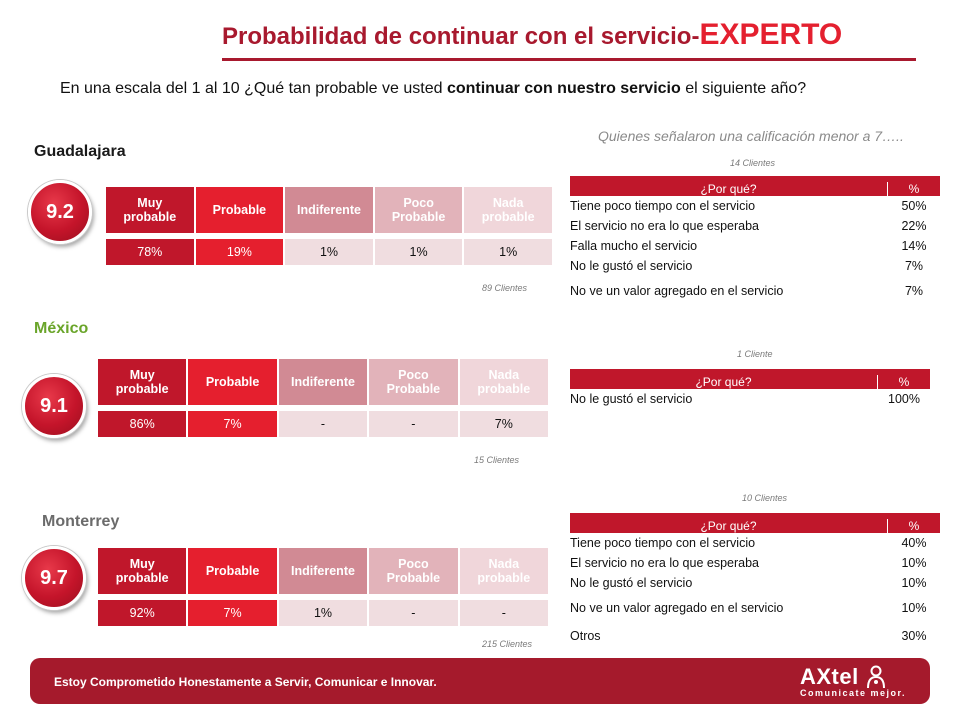  Describe the element at coordinates (904, 399) in the screenshot. I see `reason-percent: 100%` at that location.